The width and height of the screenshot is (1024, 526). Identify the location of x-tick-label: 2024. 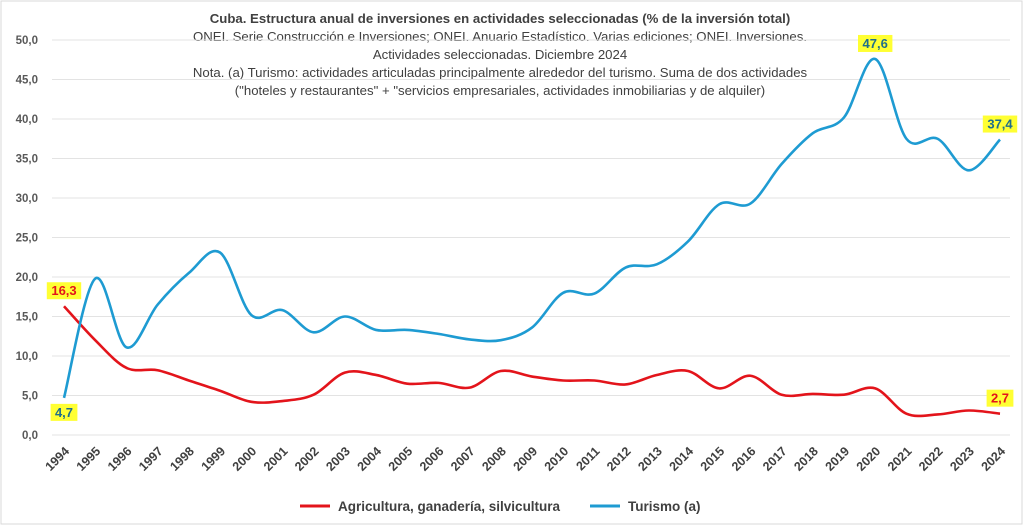
(994, 459).